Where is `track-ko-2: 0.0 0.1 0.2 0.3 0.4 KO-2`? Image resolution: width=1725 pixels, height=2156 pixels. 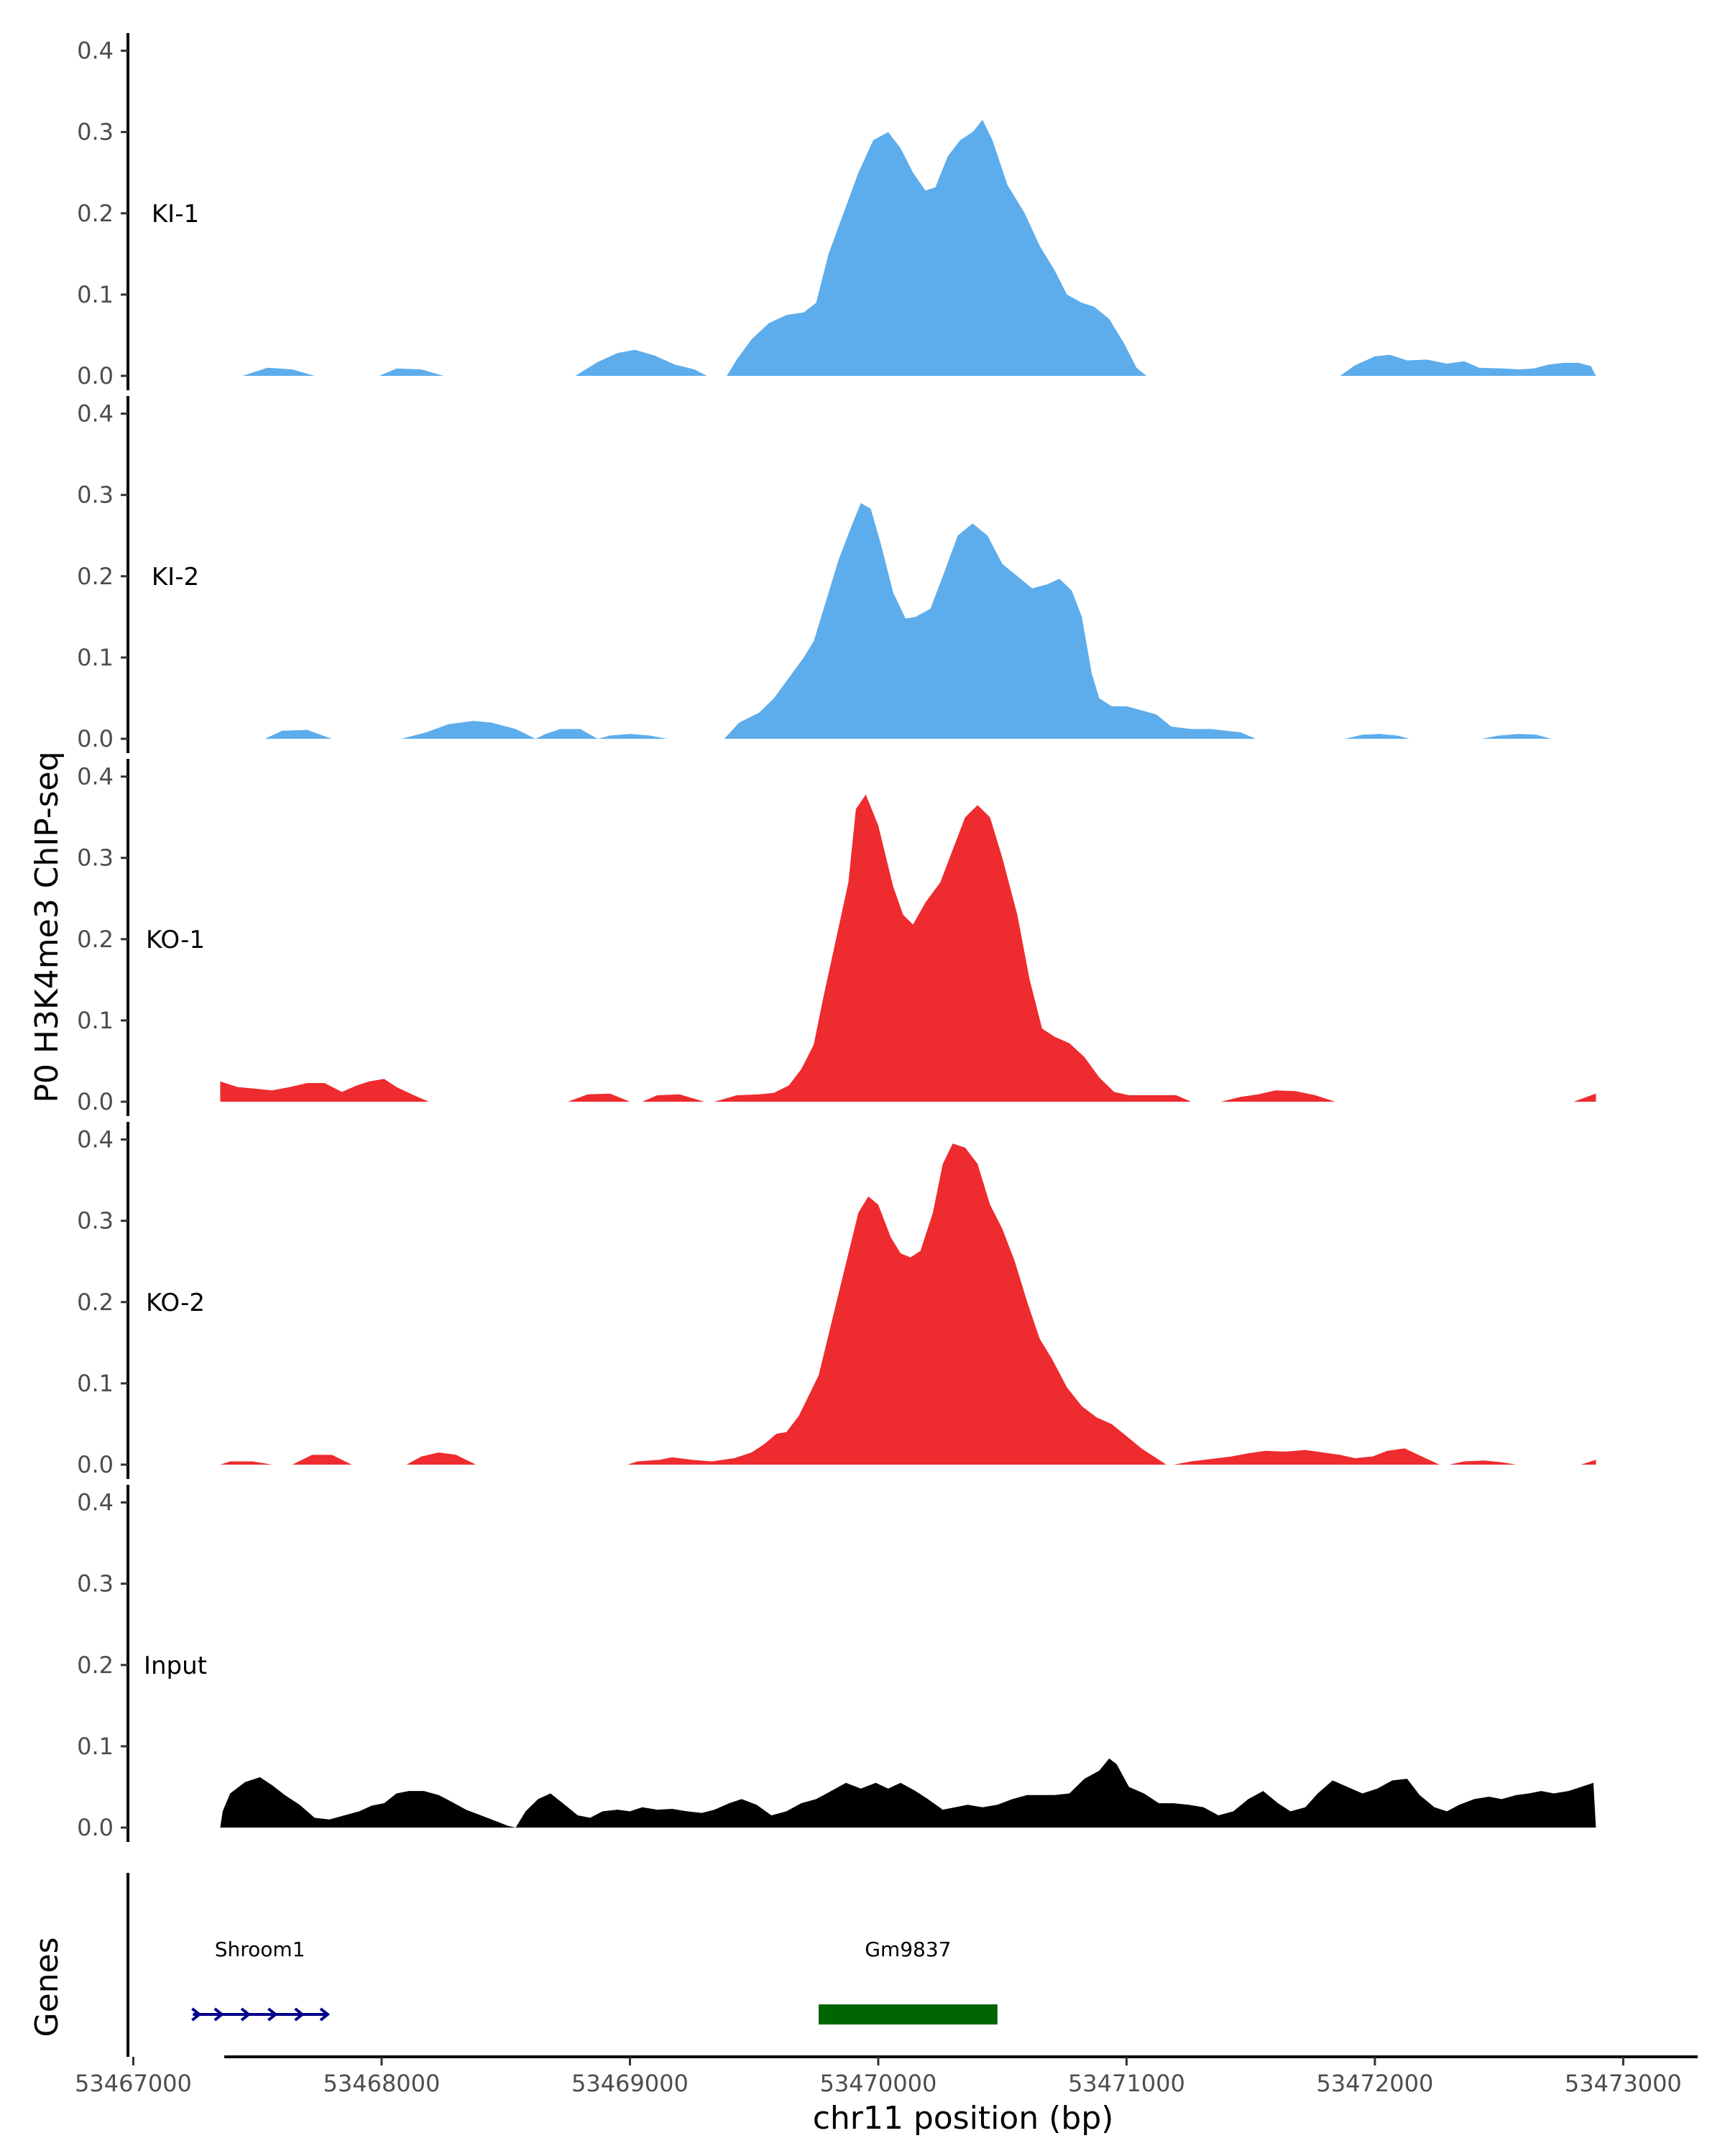
track-ko-2: 0.0 0.1 0.2 0.3 0.4 KO-2 is located at coordinates (836, 1300).